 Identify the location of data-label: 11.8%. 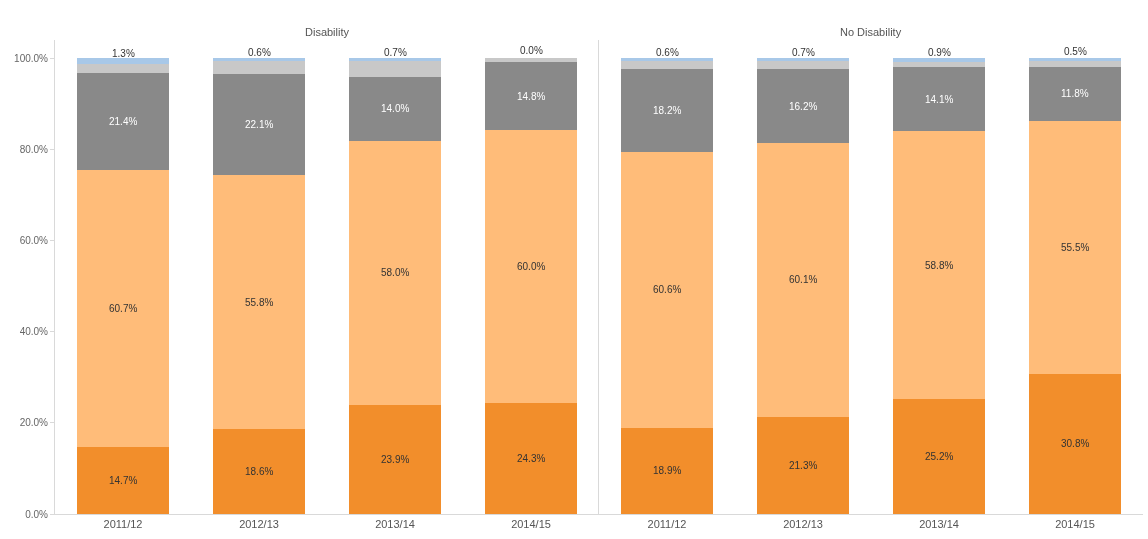
(1075, 93).